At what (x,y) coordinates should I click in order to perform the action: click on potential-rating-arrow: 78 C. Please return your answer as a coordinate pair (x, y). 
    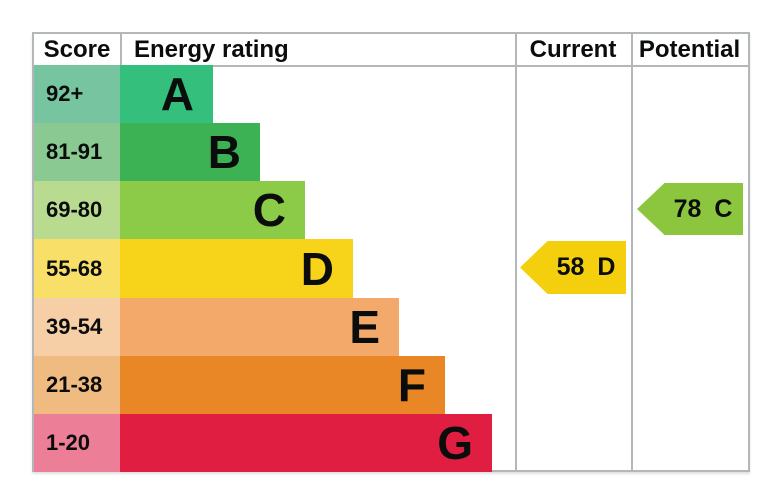
    Looking at the image, I should click on (690, 209).